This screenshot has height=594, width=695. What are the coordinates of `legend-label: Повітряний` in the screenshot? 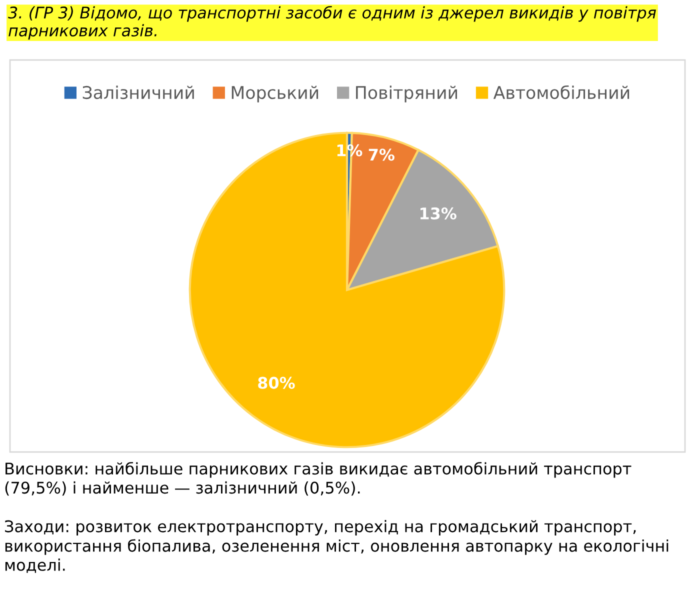 It's located at (406, 94).